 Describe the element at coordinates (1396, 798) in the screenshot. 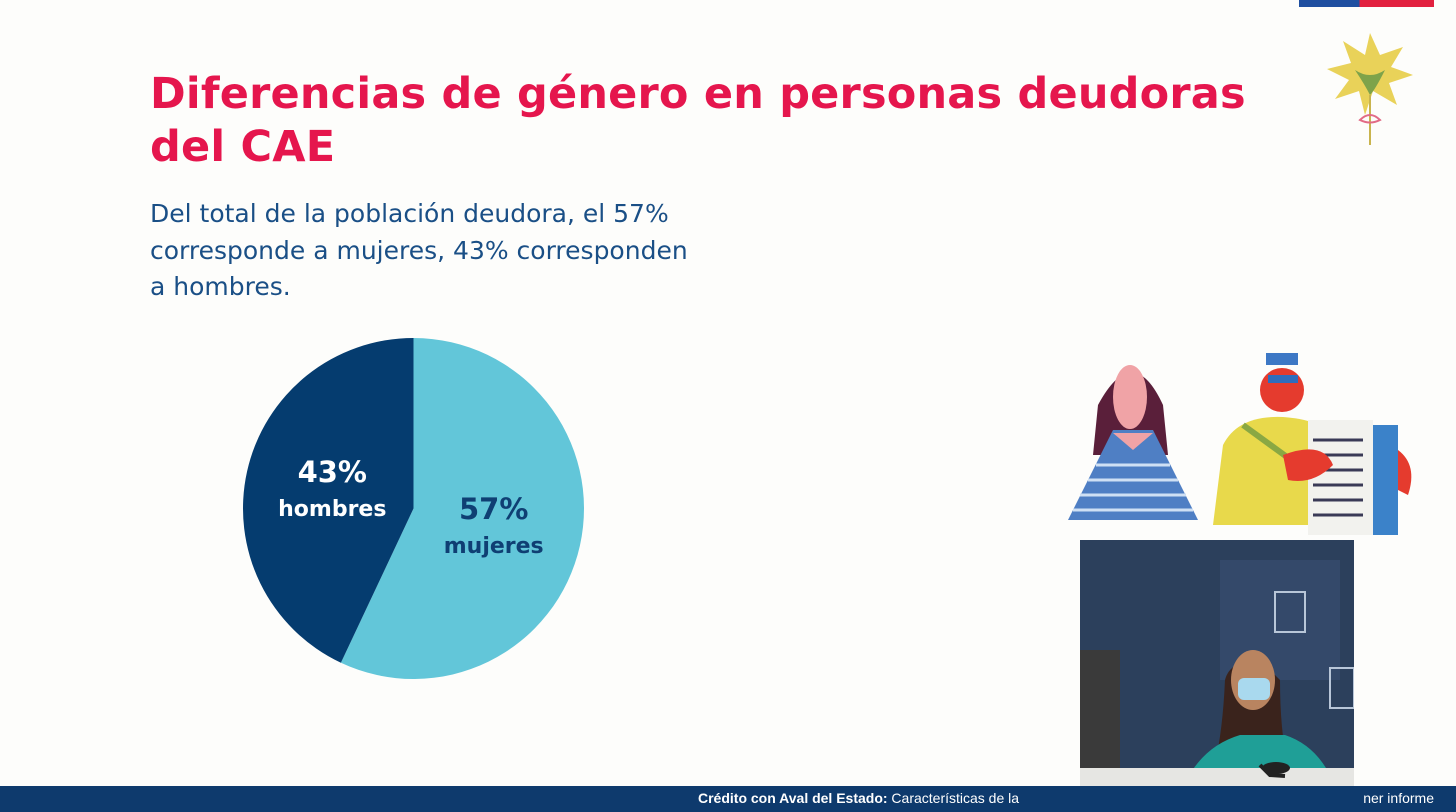

I see `footer-caption-end: ner informe` at that location.